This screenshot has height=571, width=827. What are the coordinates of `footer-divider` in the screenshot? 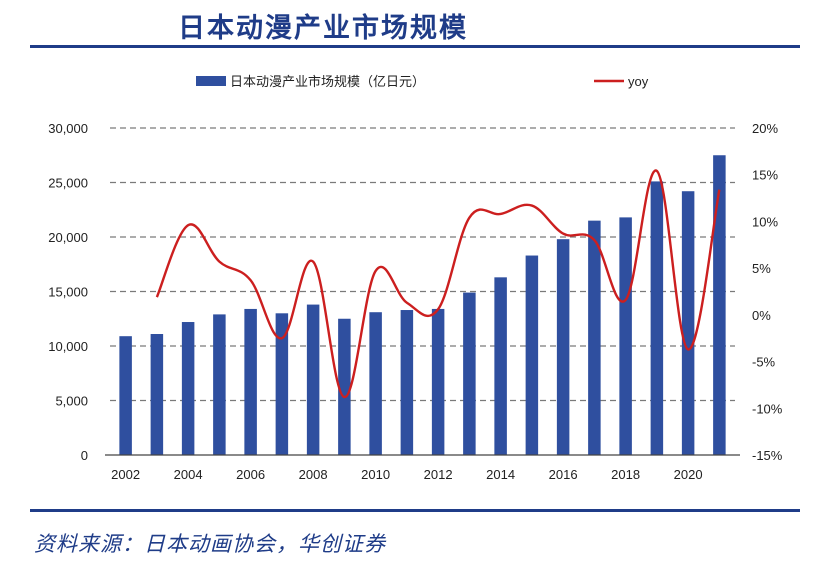 It's located at (415, 510).